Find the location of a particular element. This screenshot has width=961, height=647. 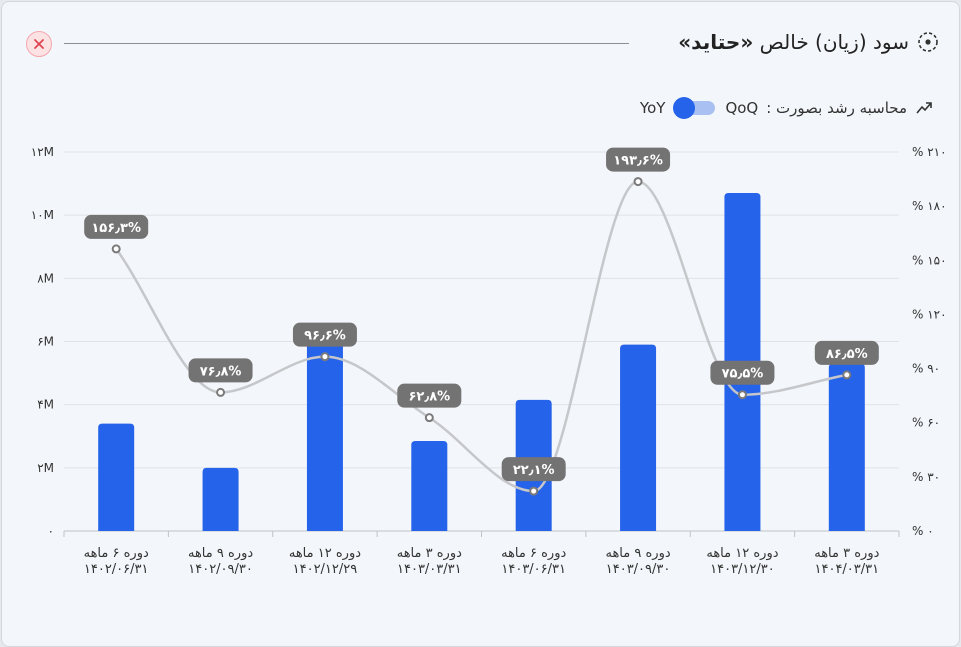

title-symbol: «حتاید» is located at coordinates (716, 42).